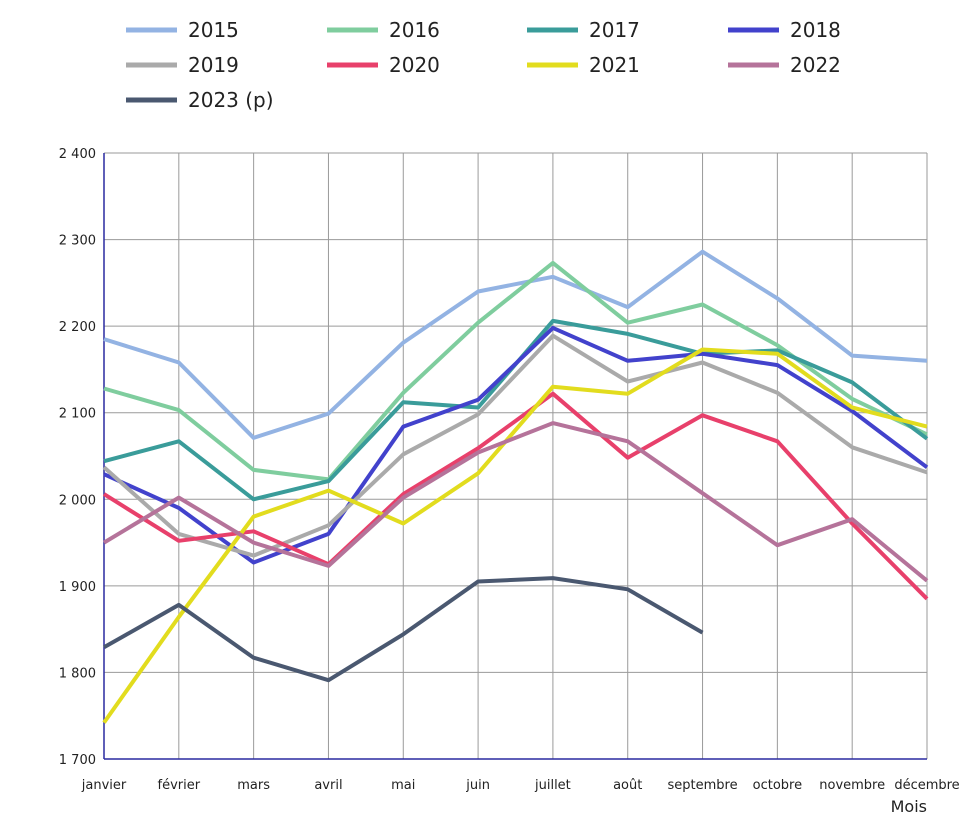  What do you see at coordinates (926, 785) in the screenshot?
I see `x-tick-label-d-cembre: décembre` at bounding box center [926, 785].